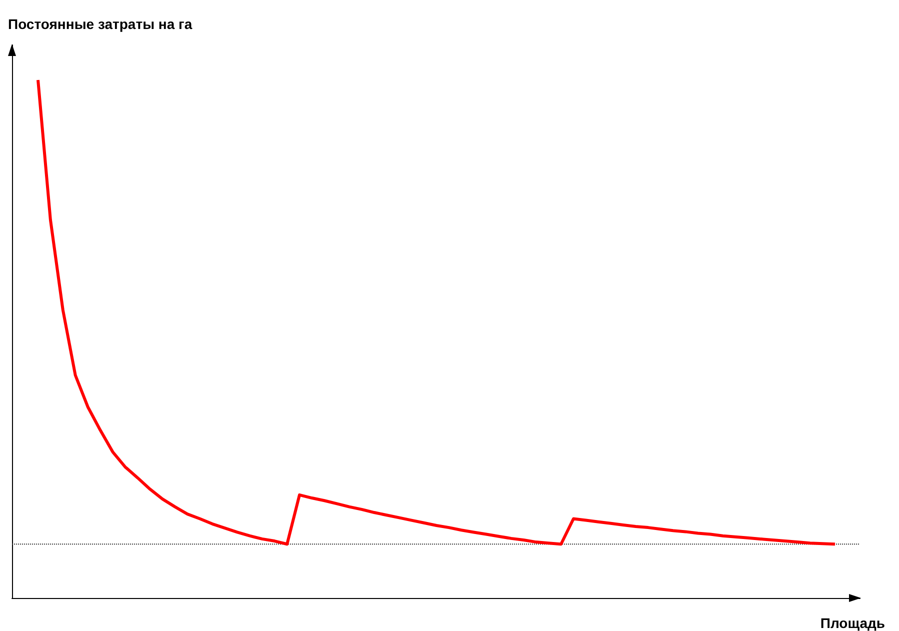 The image size is (899, 631). What do you see at coordinates (853, 623) in the screenshot?
I see `x-axis-title: Площадь` at bounding box center [853, 623].